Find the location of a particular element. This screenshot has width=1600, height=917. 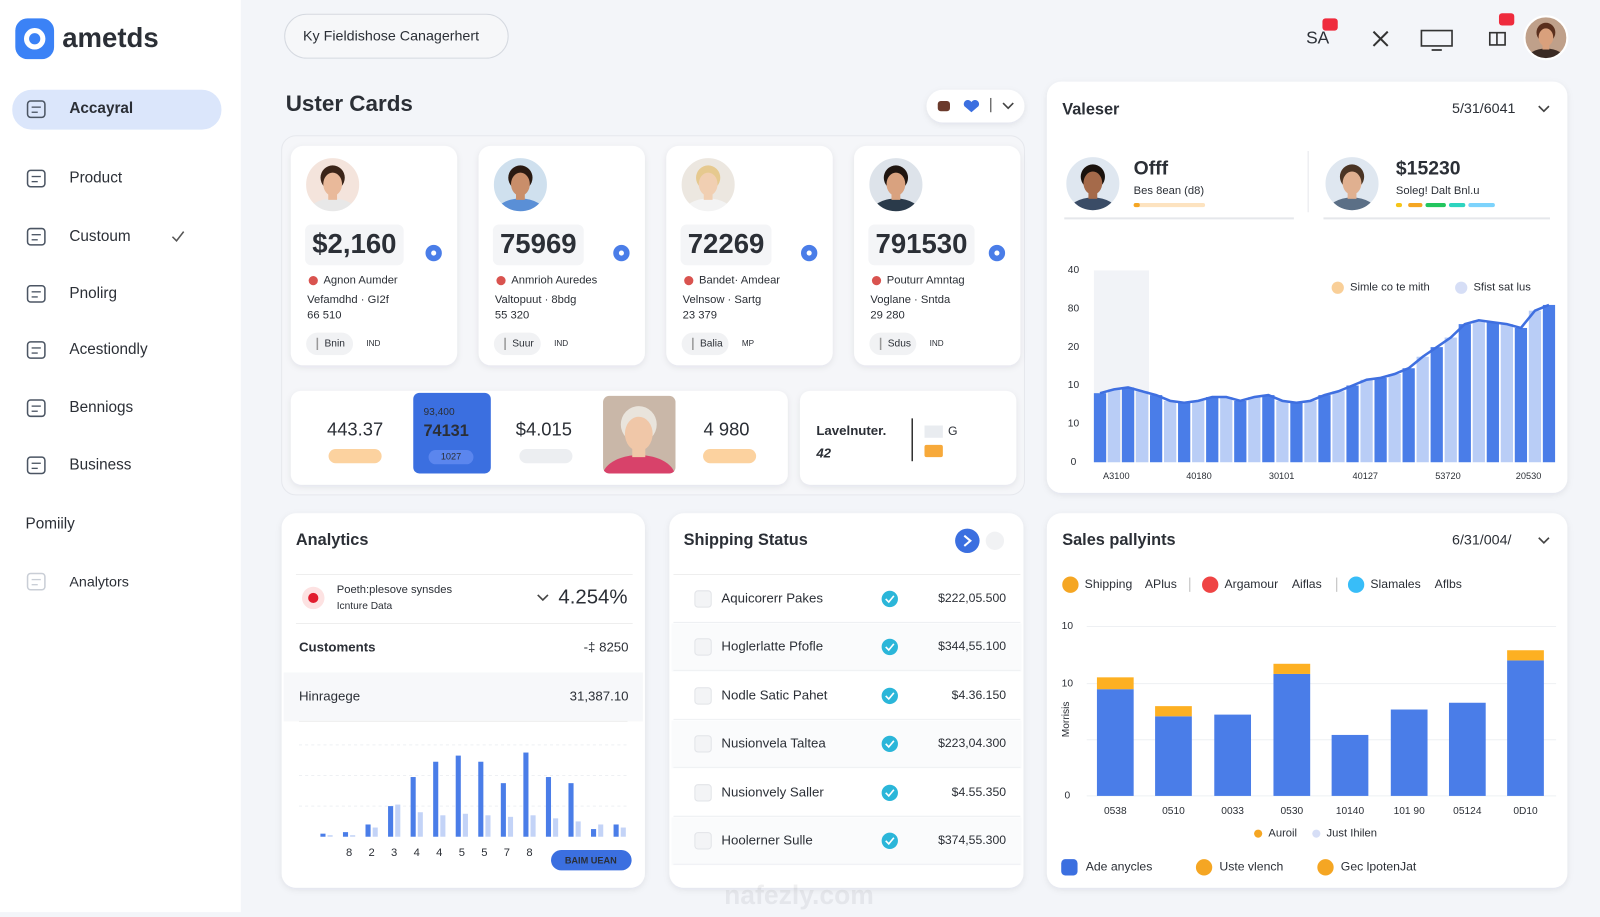

nav-item: Business is located at coordinates (100, 464).